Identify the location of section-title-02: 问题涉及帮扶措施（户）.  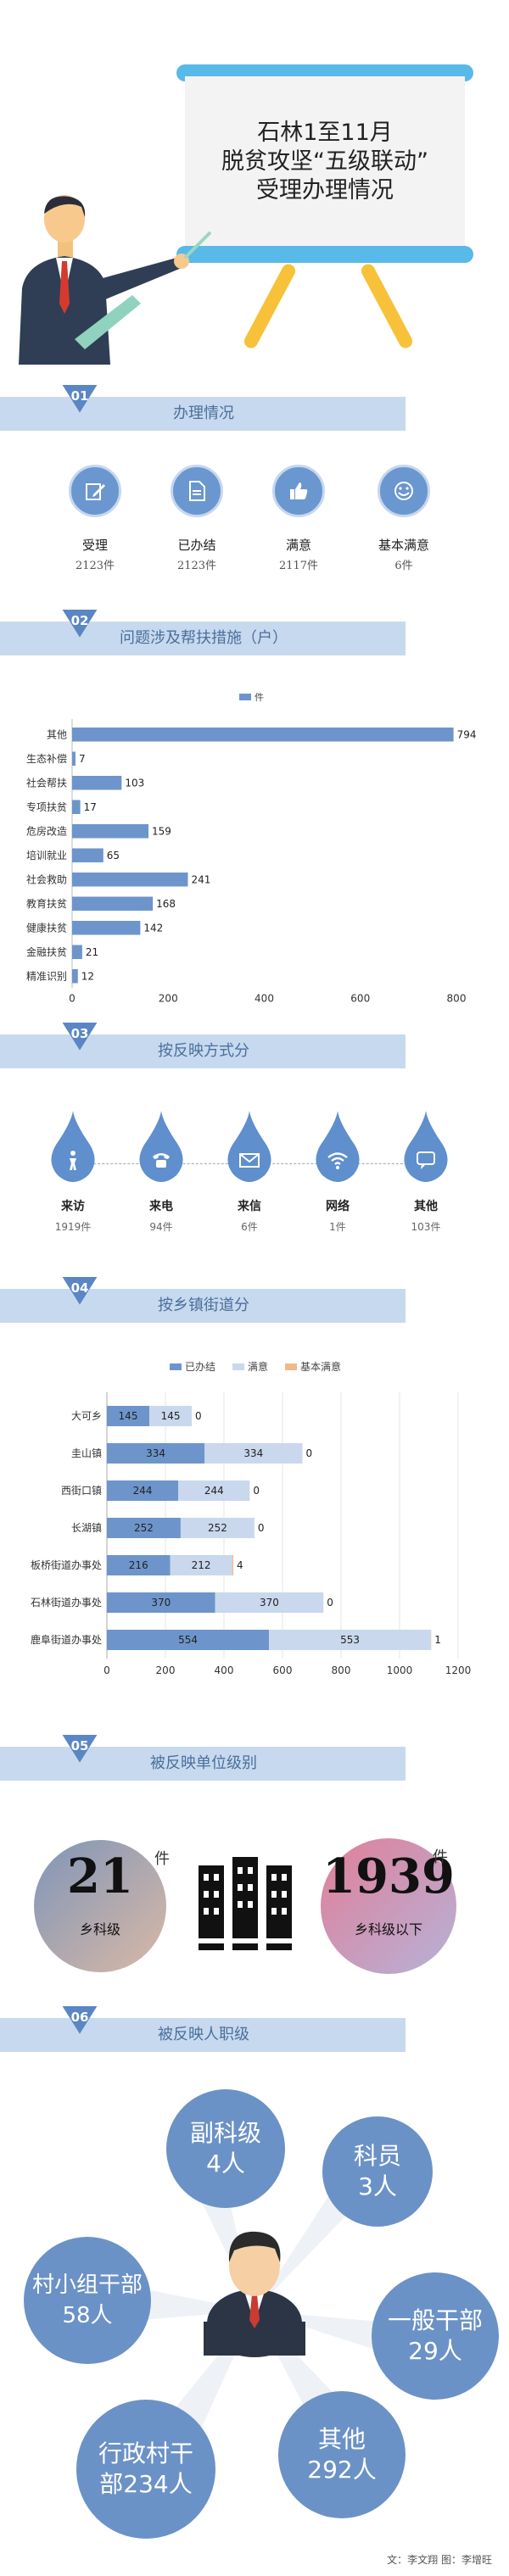
(204, 638).